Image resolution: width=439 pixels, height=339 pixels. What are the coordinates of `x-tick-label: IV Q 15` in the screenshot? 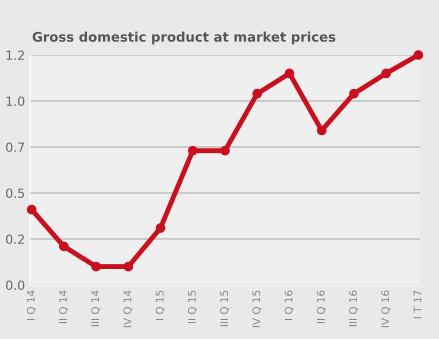 It's located at (257, 309).